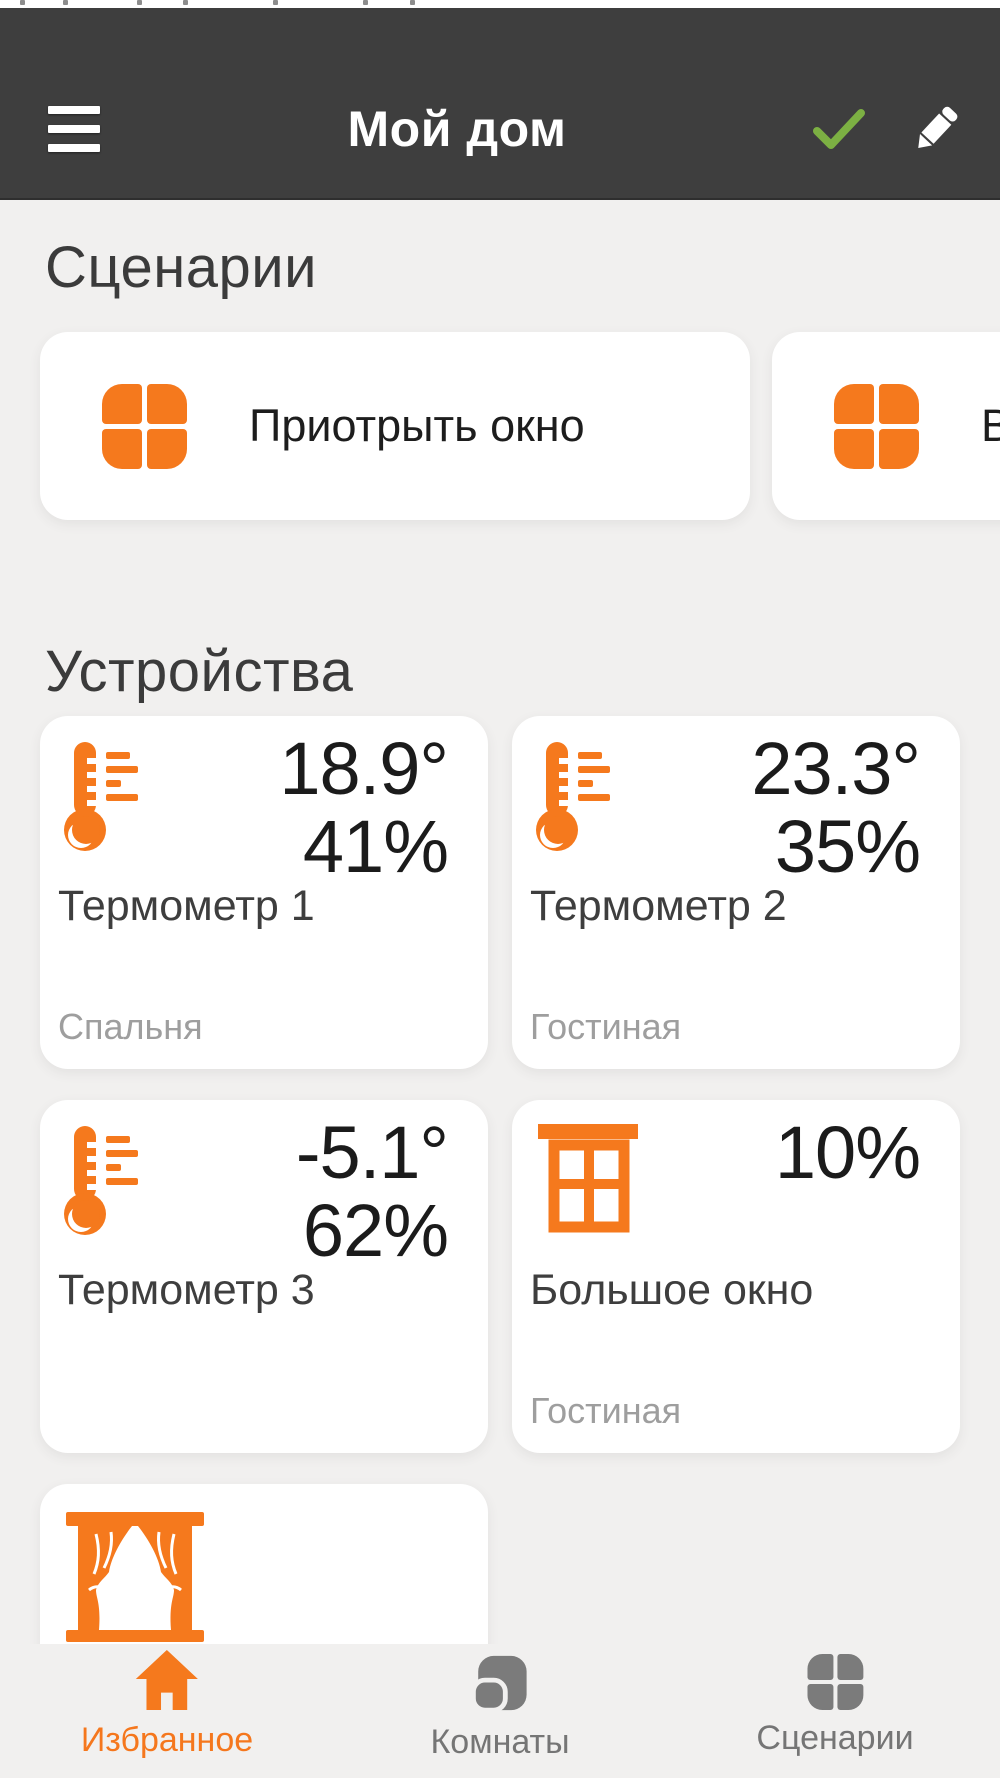  What do you see at coordinates (186, 906) in the screenshot?
I see `device-name: Термометр 1` at bounding box center [186, 906].